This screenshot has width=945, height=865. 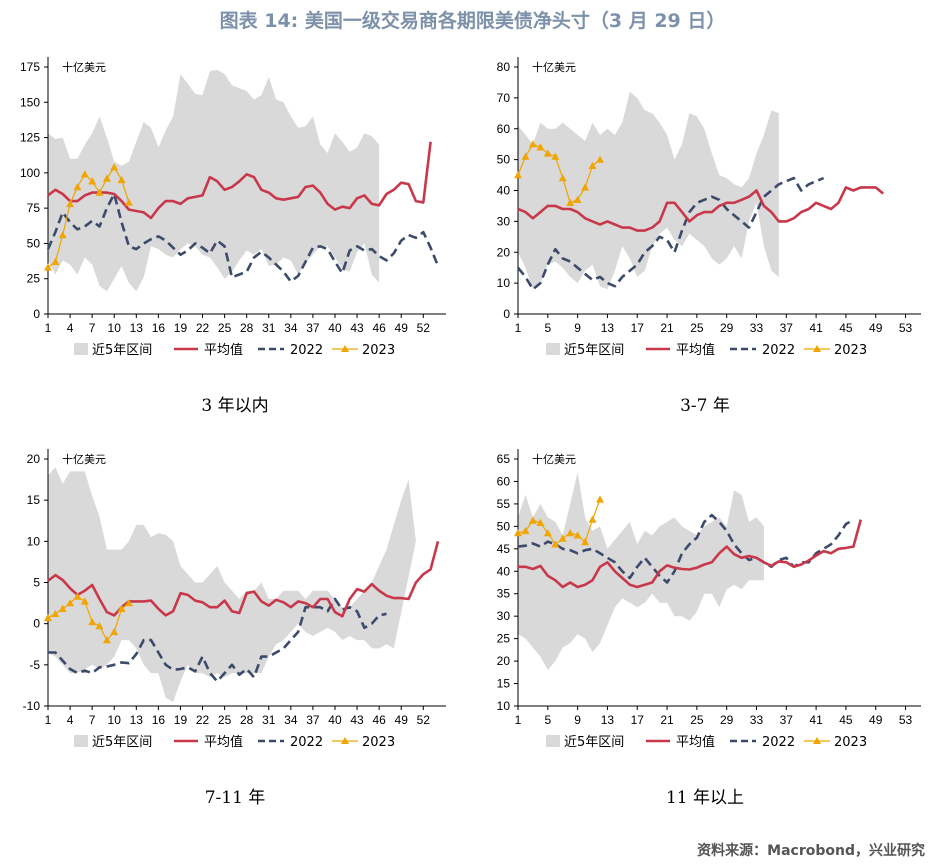 What do you see at coordinates (203, 328) in the screenshot?
I see `x-tick-label: 22` at bounding box center [203, 328].